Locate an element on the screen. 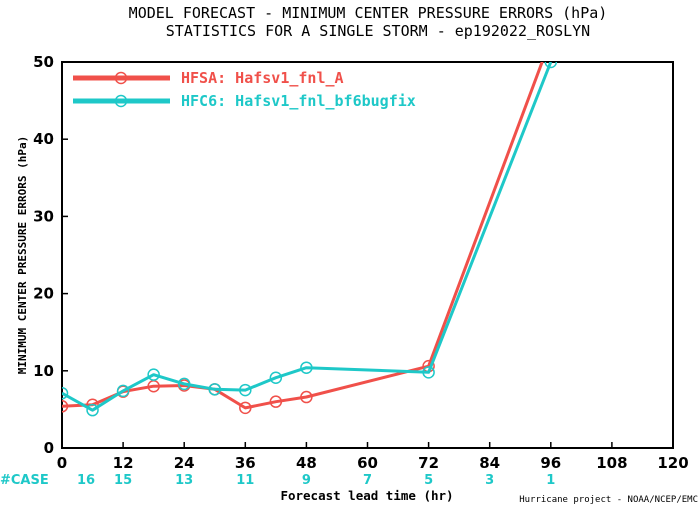  x-tick-label: 84 is located at coordinates (489, 463).